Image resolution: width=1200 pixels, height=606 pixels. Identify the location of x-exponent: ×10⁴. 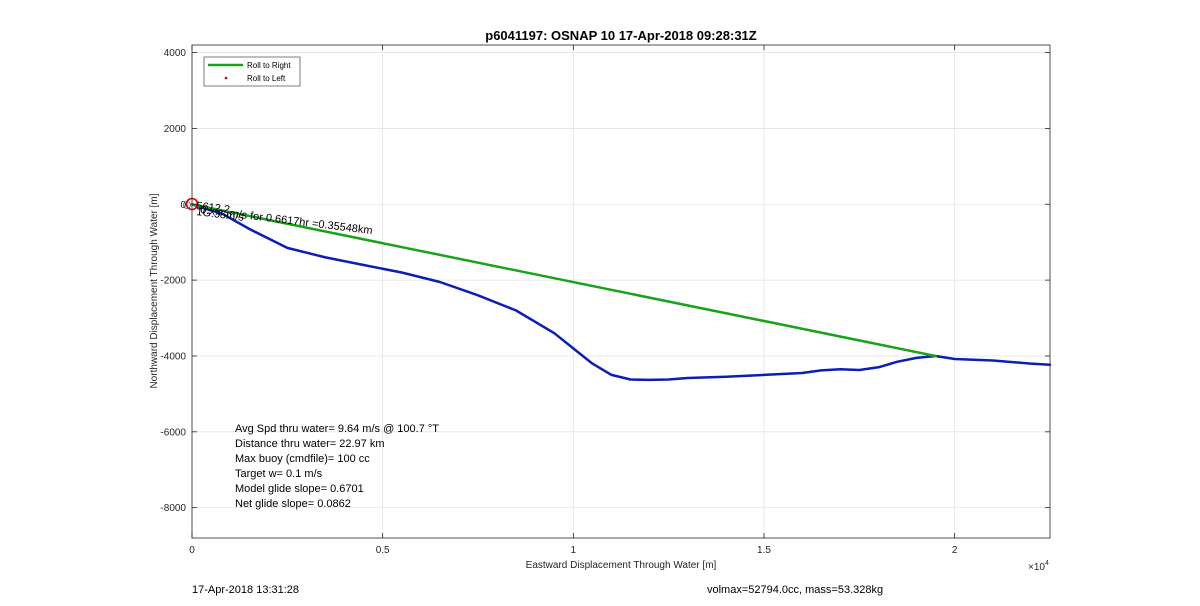
(1038, 566).